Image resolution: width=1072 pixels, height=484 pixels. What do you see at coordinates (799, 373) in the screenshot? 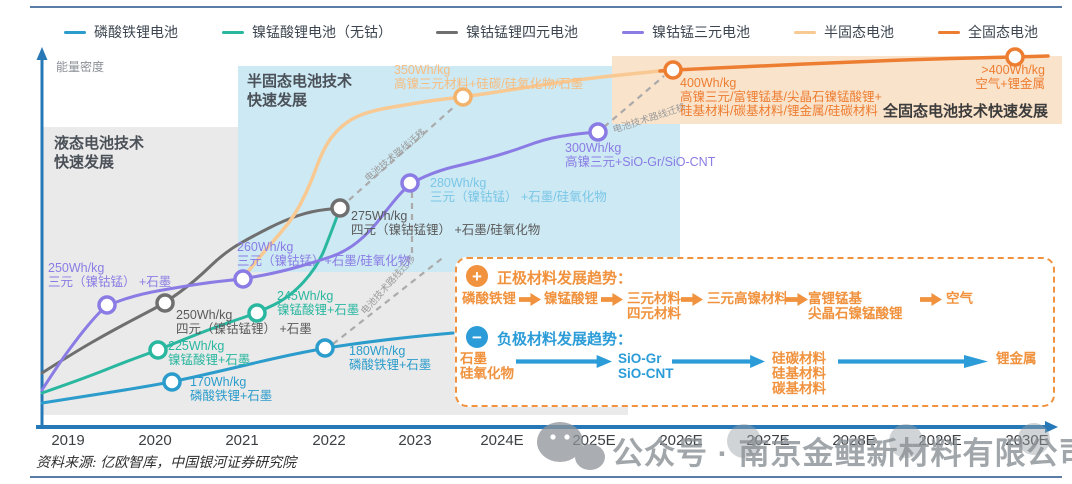
I see `material-item: 硅碳材料 硅基材料 碳基材料` at bounding box center [799, 373].